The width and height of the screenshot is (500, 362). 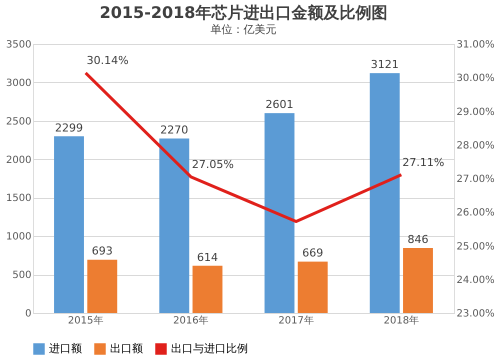 I want to click on y-tick-label: 1500, so click(x=19, y=198).